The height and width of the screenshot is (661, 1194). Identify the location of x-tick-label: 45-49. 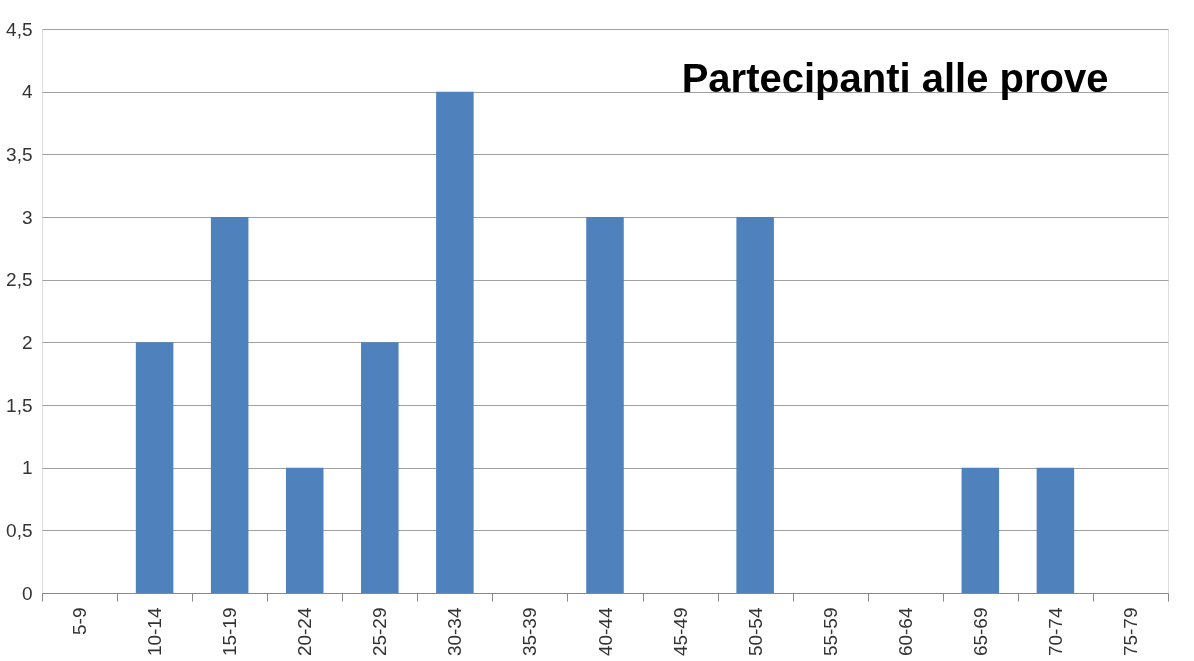
(680, 632).